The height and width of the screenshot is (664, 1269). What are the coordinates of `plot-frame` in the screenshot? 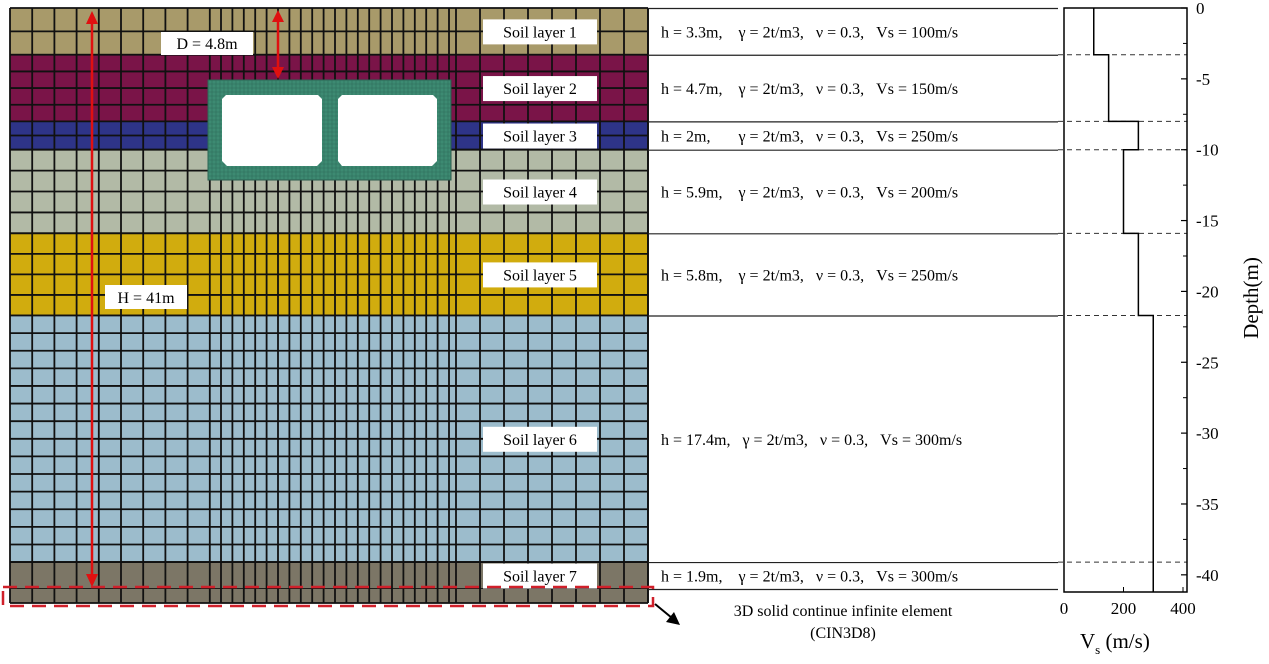 It's located at (1125, 300).